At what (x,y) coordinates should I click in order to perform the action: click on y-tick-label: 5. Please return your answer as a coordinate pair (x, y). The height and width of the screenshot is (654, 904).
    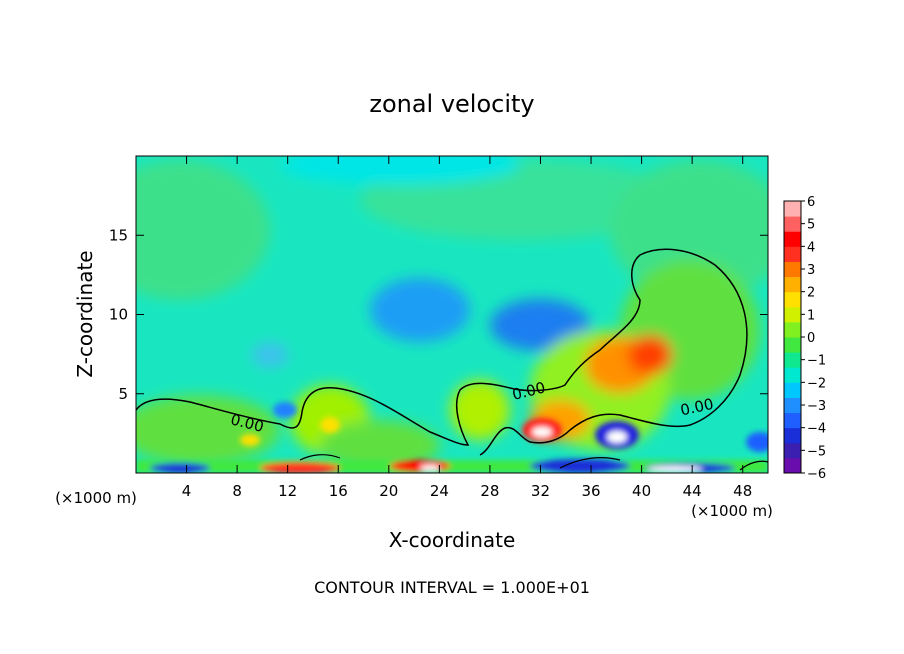
    Looking at the image, I should click on (123, 394).